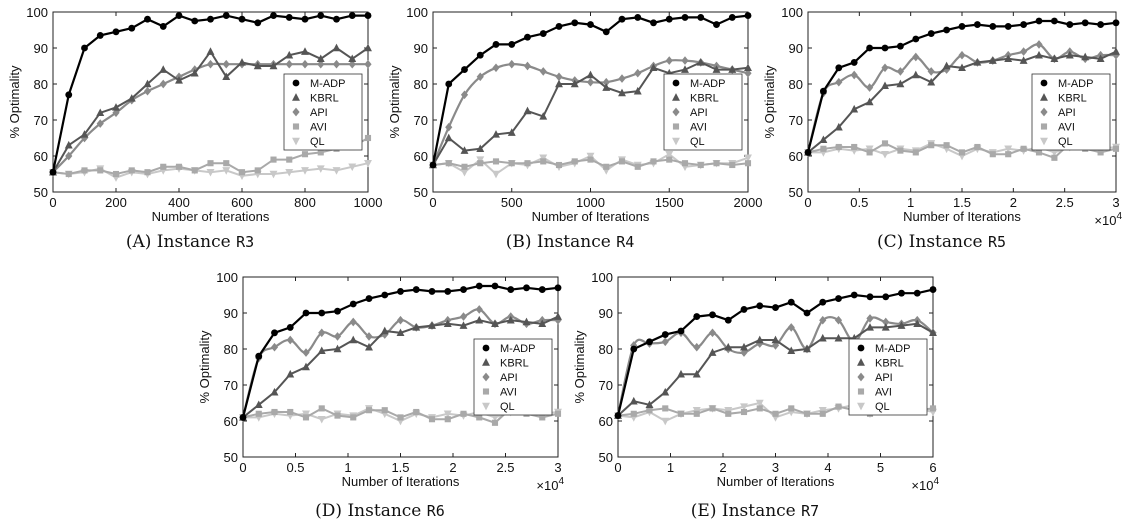 Image resolution: width=1128 pixels, height=531 pixels. I want to click on chart-b-ytick-label: 90, so click(421, 48).